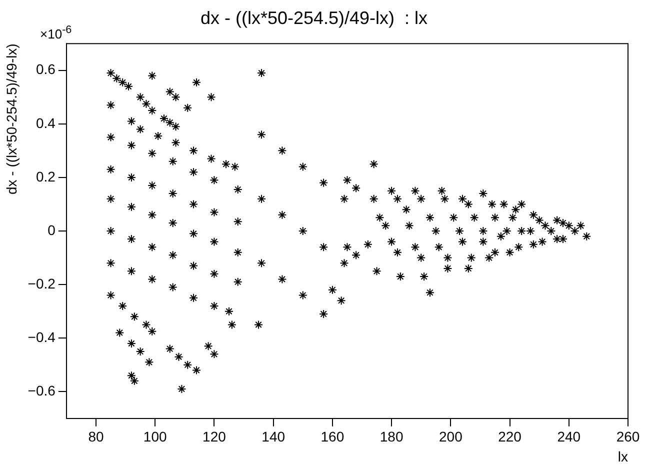 Image resolution: width=658 pixels, height=466 pixels. What do you see at coordinates (623, 456) in the screenshot?
I see `x-axis-title: lx` at bounding box center [623, 456].